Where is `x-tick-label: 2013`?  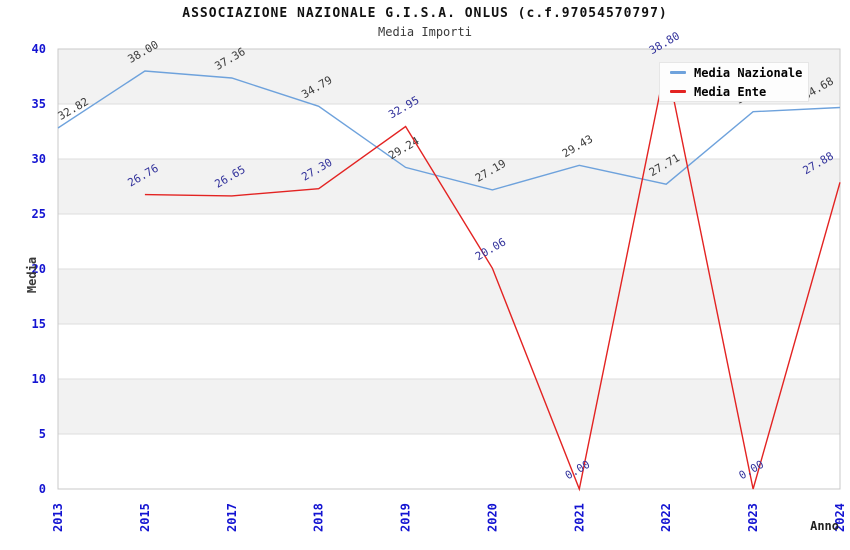 x-tick-label: 2013 is located at coordinates (58, 517).